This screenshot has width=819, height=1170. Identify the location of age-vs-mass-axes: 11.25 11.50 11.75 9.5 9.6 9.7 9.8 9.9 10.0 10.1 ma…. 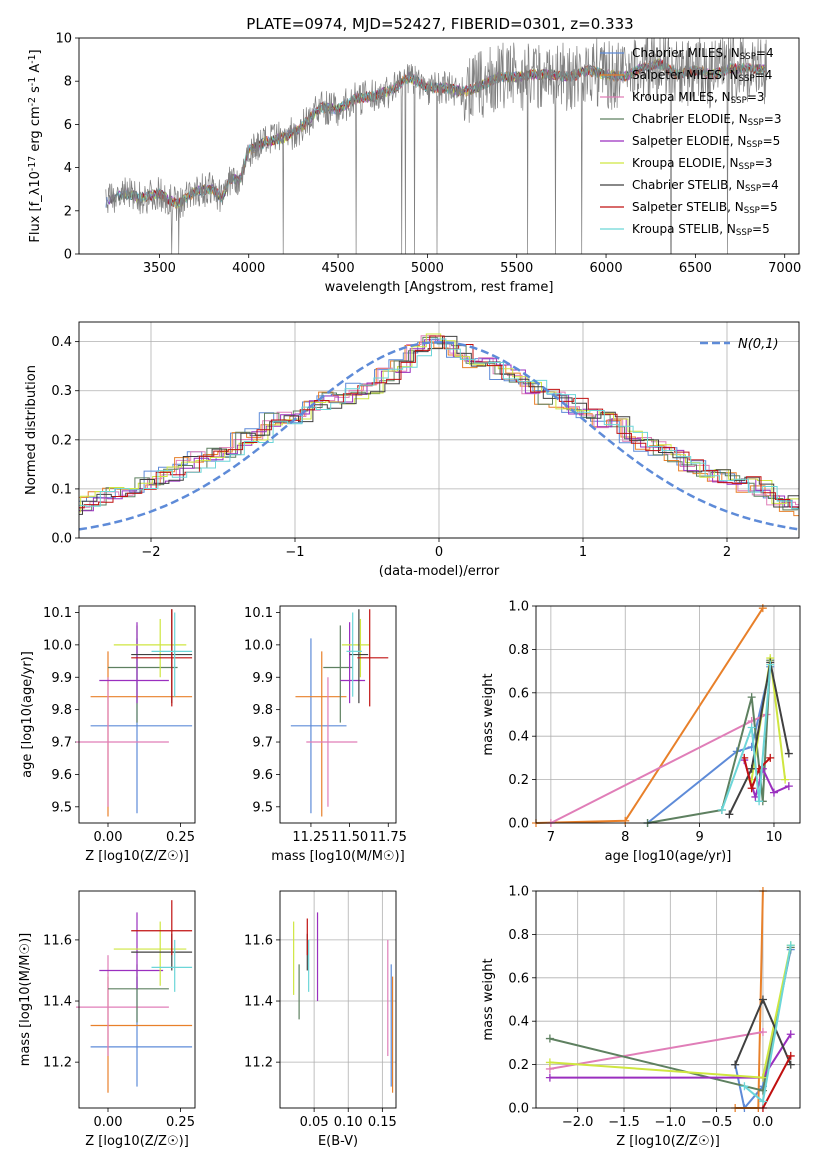
(325, 734).